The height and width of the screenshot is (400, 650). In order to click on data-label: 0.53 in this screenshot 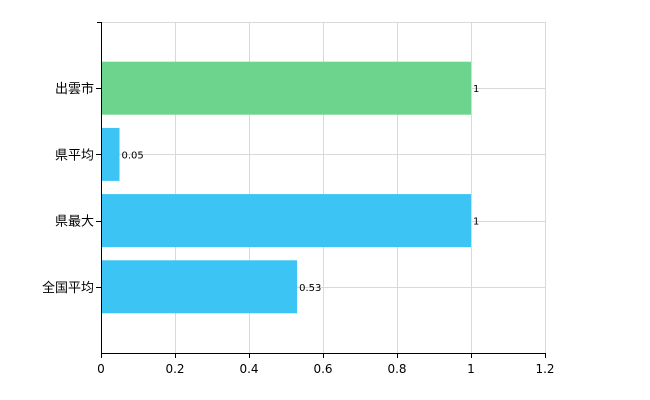, I will do `click(310, 288)`.